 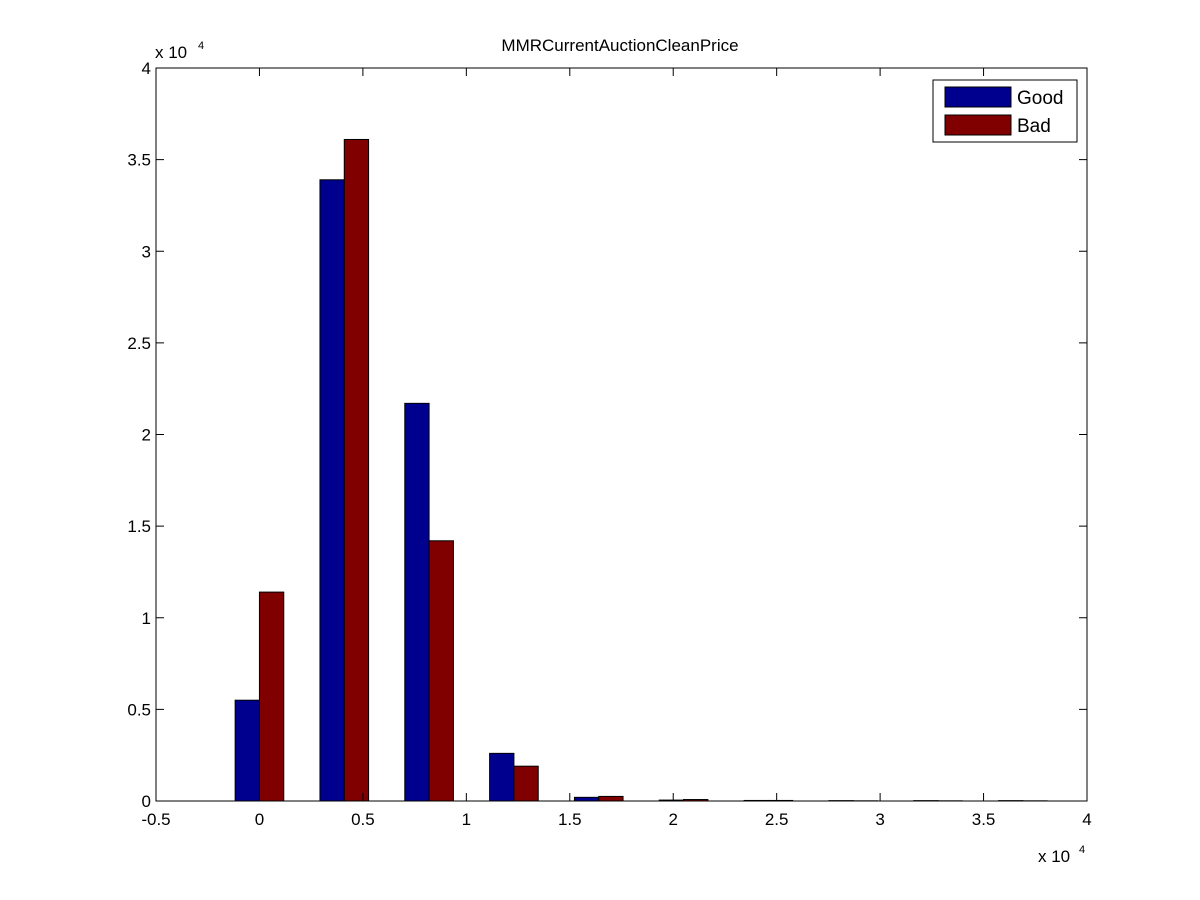 I want to click on y-tick-label: 1.5, so click(x=139, y=526).